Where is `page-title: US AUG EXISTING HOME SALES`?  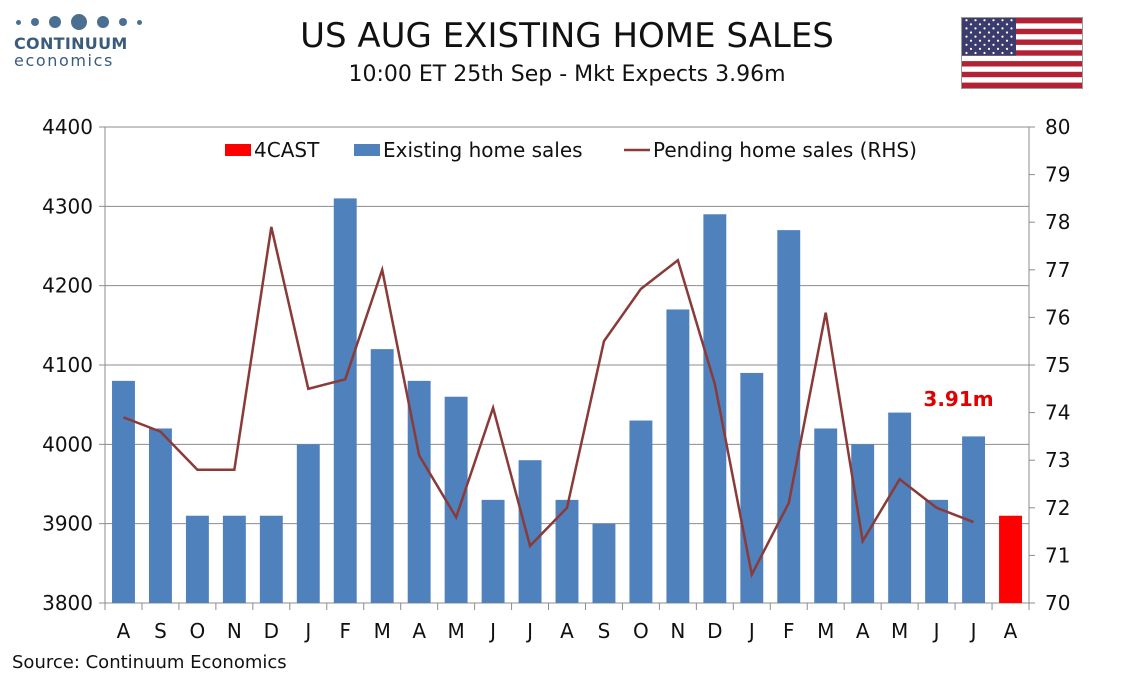
page-title: US AUG EXISTING HOME SALES is located at coordinates (567, 36).